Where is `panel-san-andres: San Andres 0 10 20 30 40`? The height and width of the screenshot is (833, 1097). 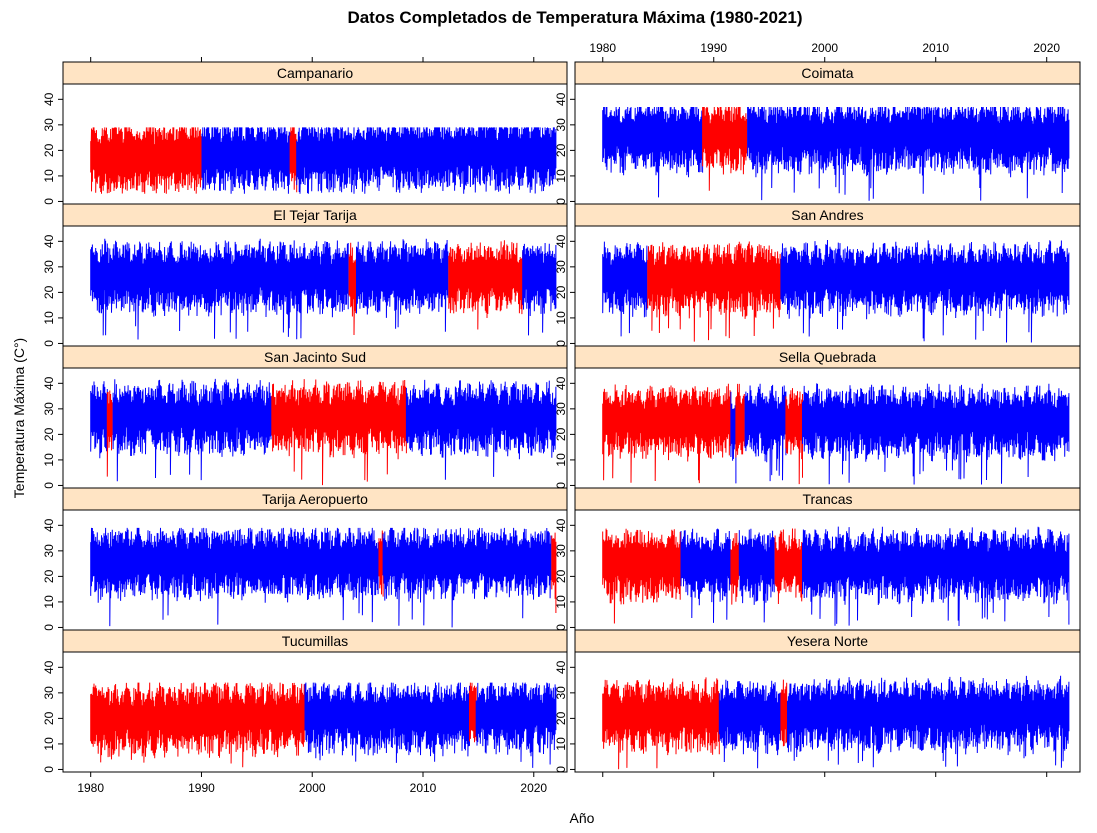 panel-san-andres: San Andres 0 10 20 30 40 is located at coordinates (817, 275).